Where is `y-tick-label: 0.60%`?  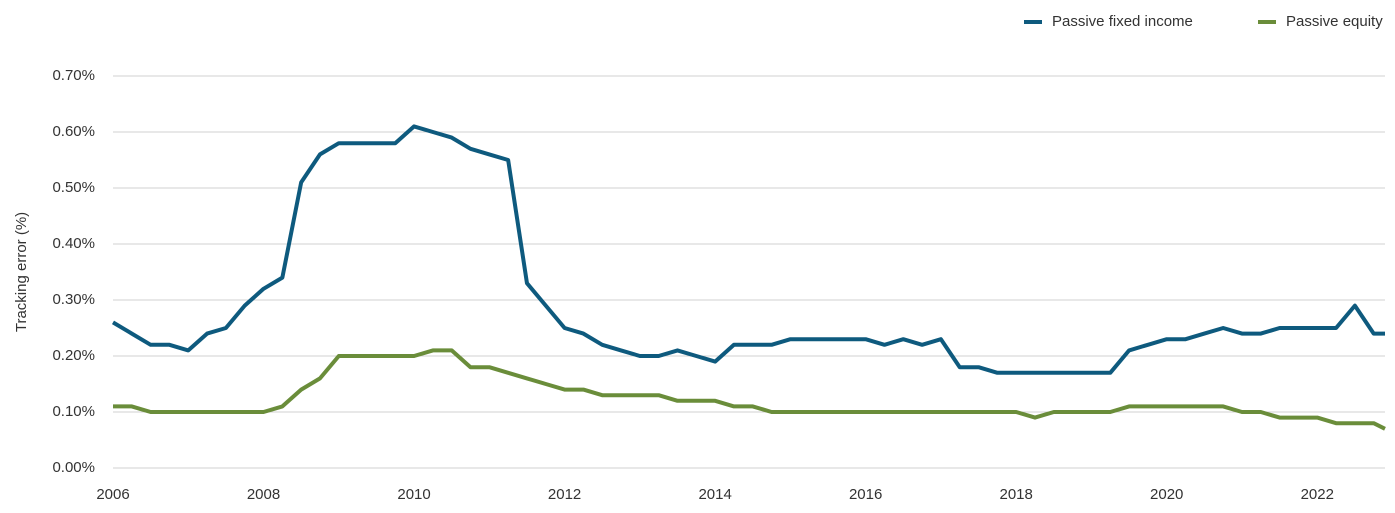
y-tick-label: 0.60% is located at coordinates (73, 131).